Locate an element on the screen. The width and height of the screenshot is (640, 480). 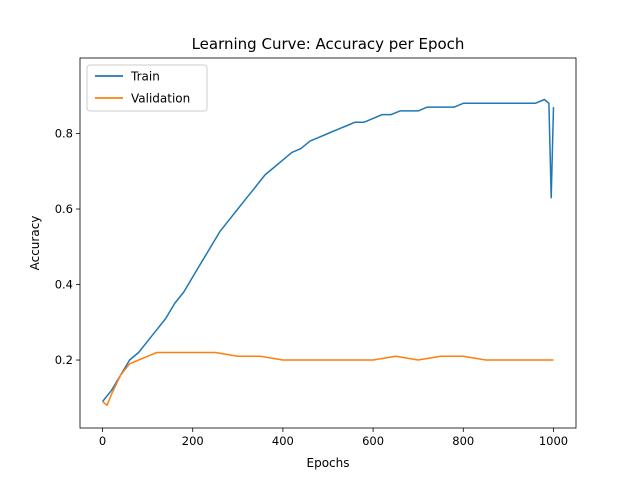
chart-title: Learning Curve: Accuracy per Epoch is located at coordinates (328, 44).